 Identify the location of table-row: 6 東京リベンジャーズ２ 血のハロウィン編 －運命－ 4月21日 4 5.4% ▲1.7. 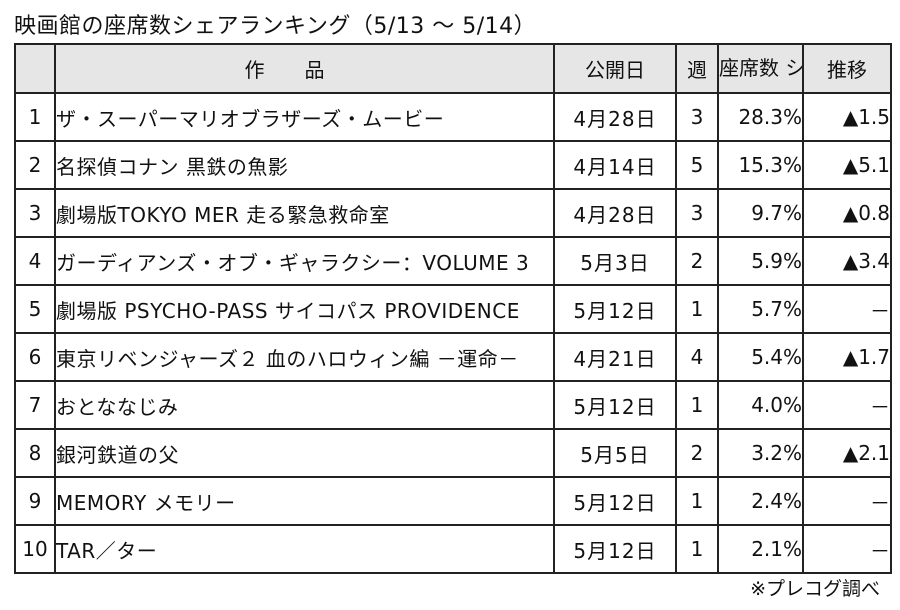
(453, 357).